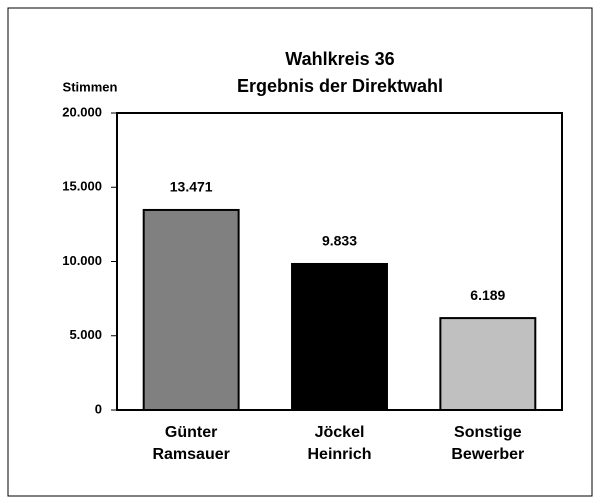 The image size is (600, 504). I want to click on y-axis-label: Stimmen, so click(90, 86).